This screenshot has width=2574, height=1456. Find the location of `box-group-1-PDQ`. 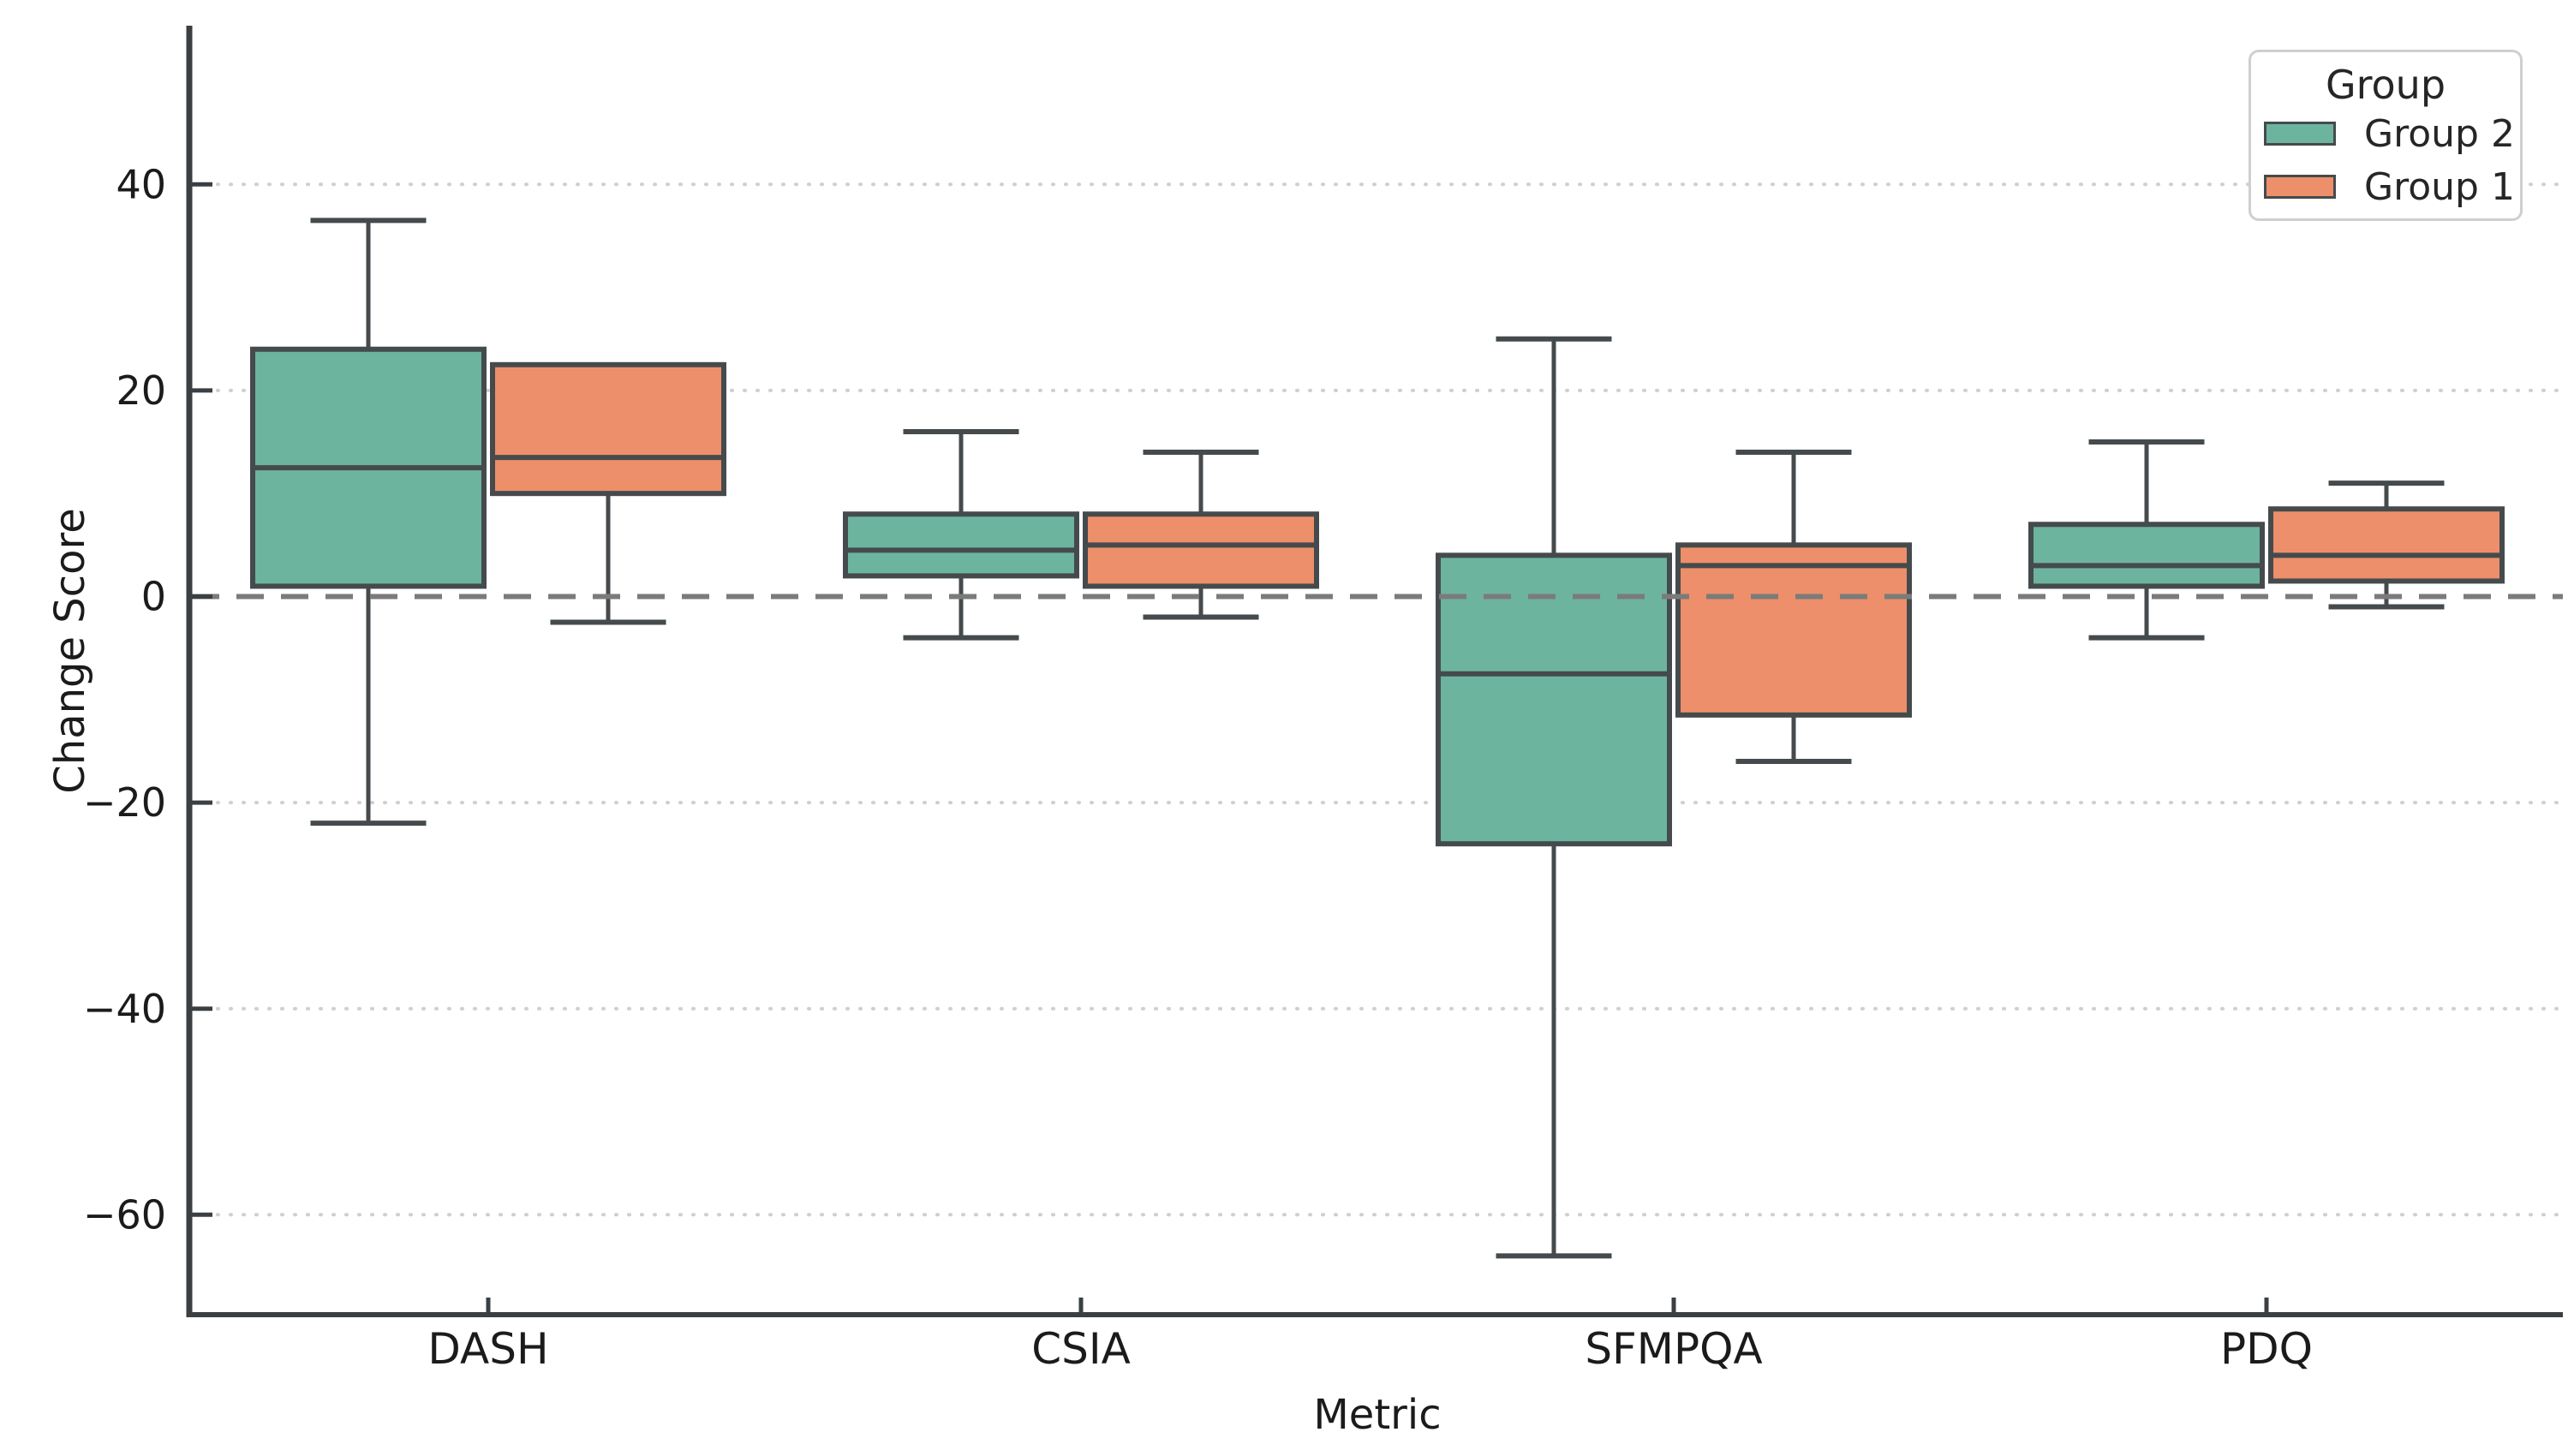

box-group-1-PDQ is located at coordinates (2386, 545).